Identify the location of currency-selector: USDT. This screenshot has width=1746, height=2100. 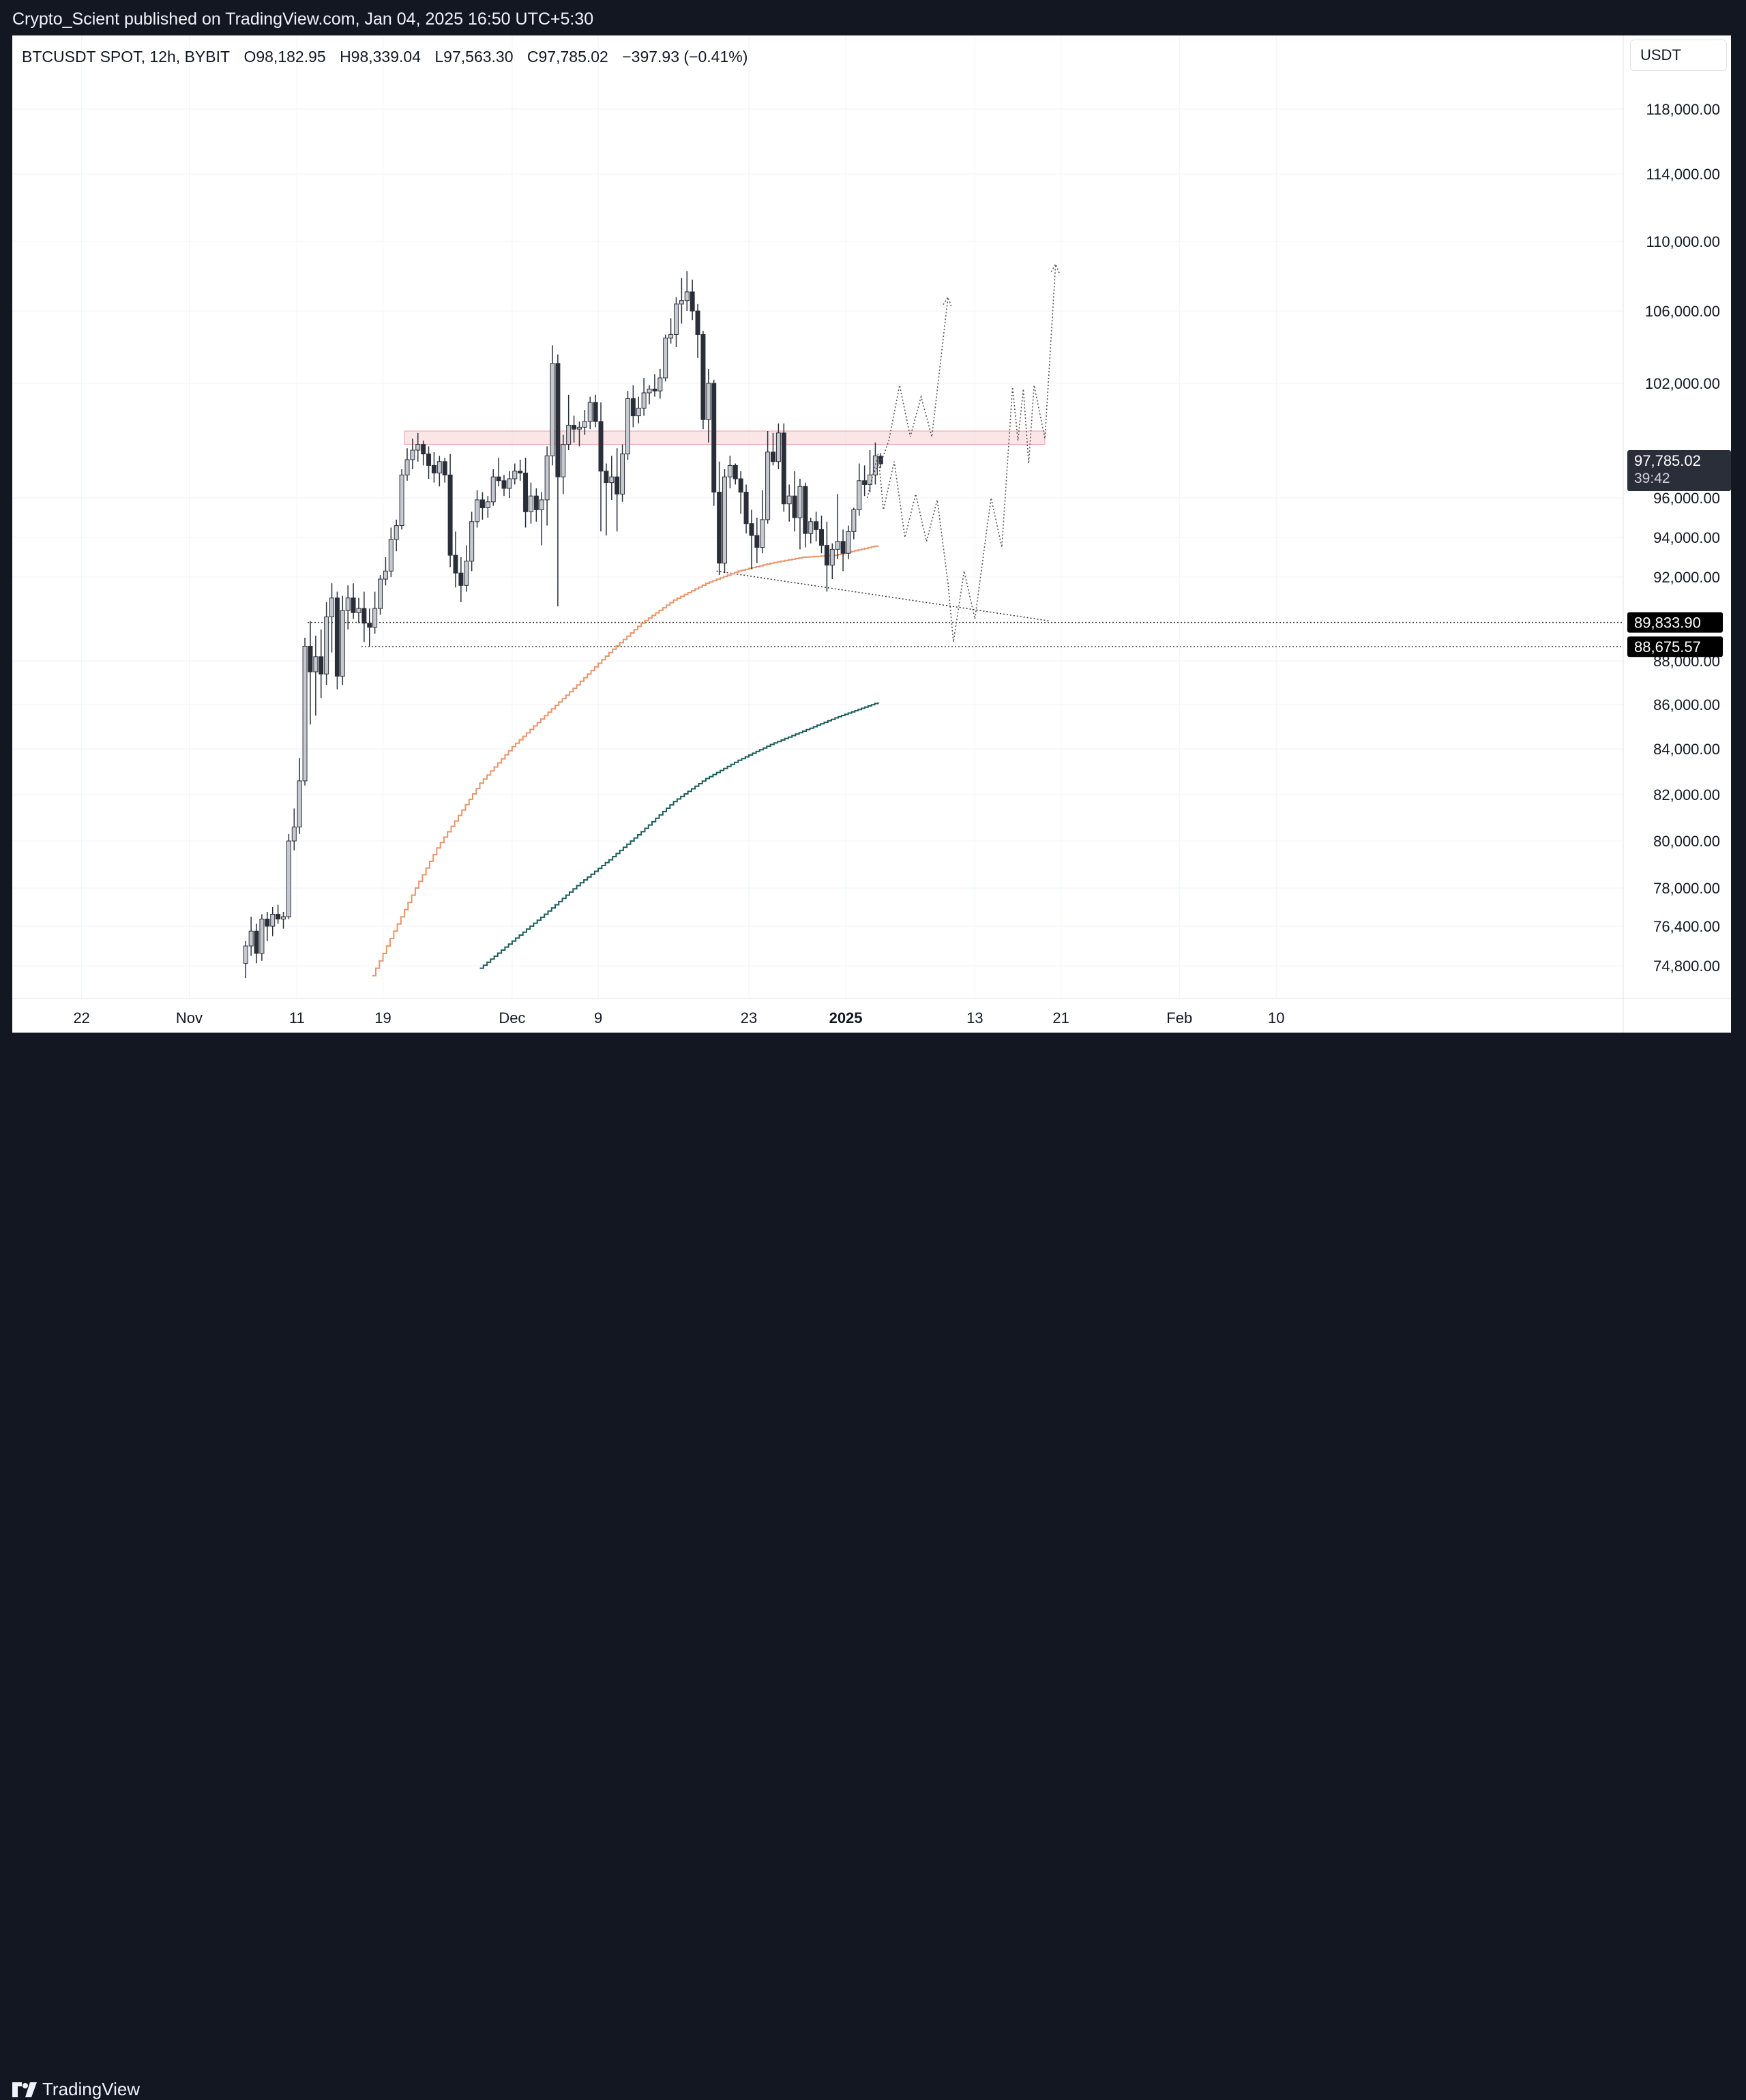
(1678, 56).